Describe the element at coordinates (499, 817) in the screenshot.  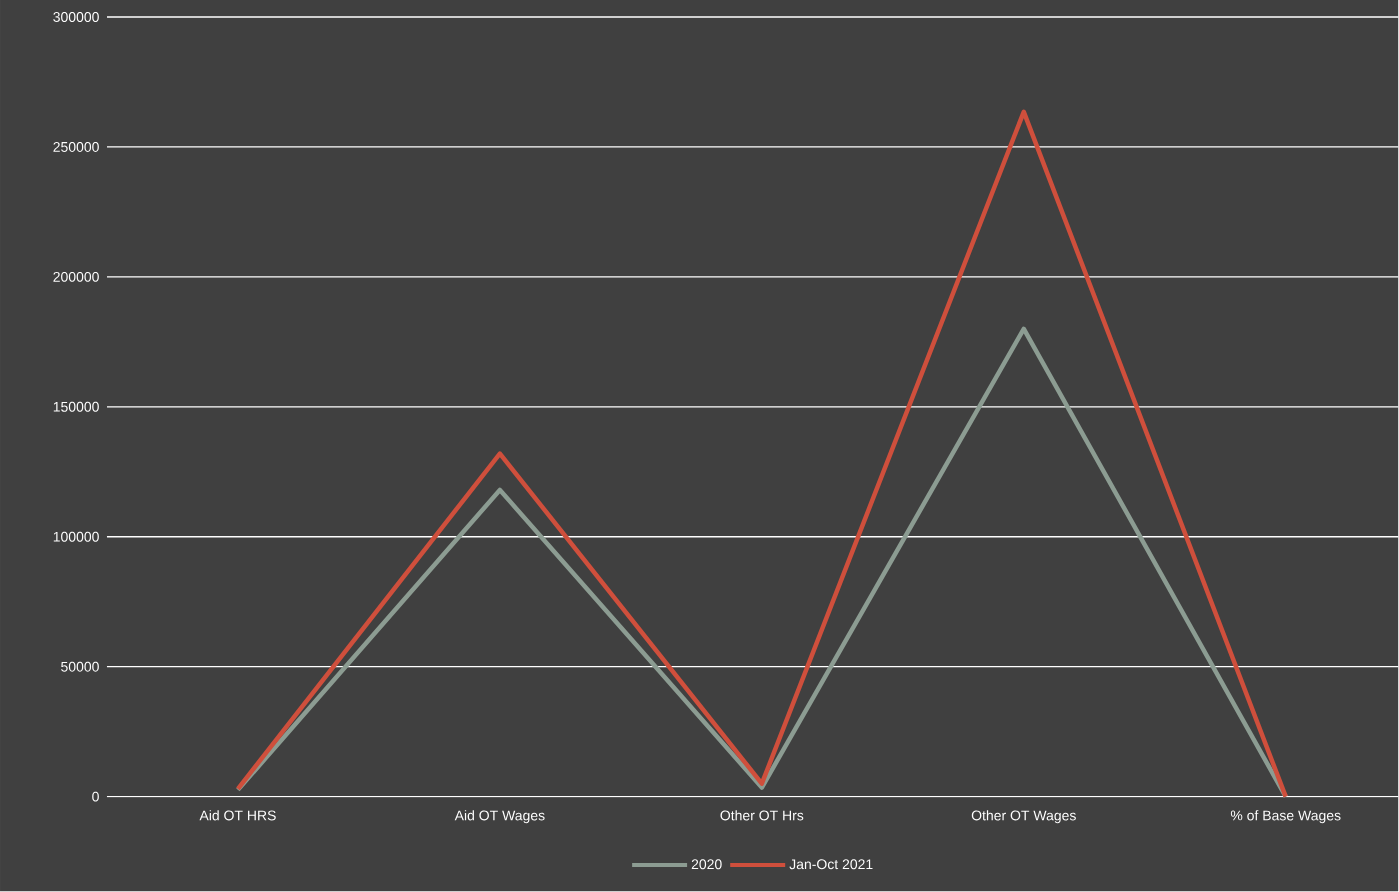
I see `x-tick-label: Aid OT Wages` at that location.